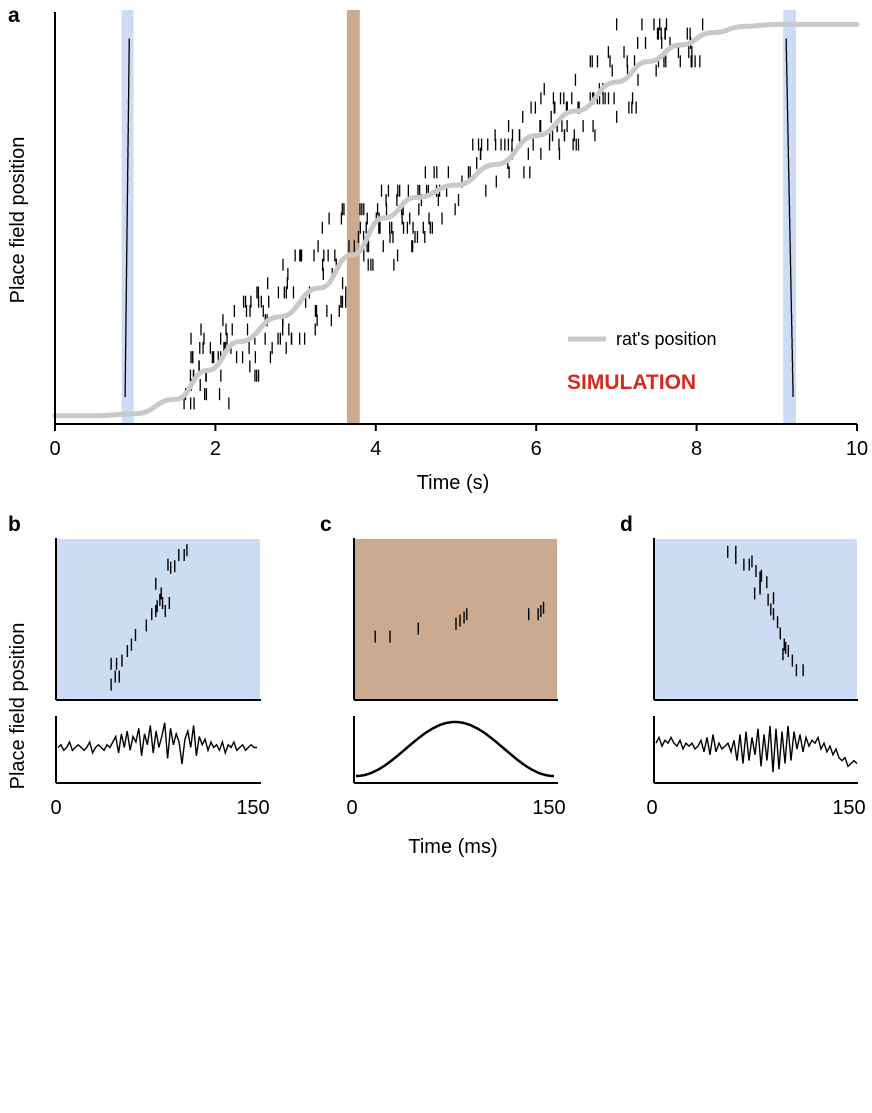 This screenshot has width=872, height=1113. Describe the element at coordinates (375, 449) in the screenshot. I see `x-tick-label: 4` at that location.